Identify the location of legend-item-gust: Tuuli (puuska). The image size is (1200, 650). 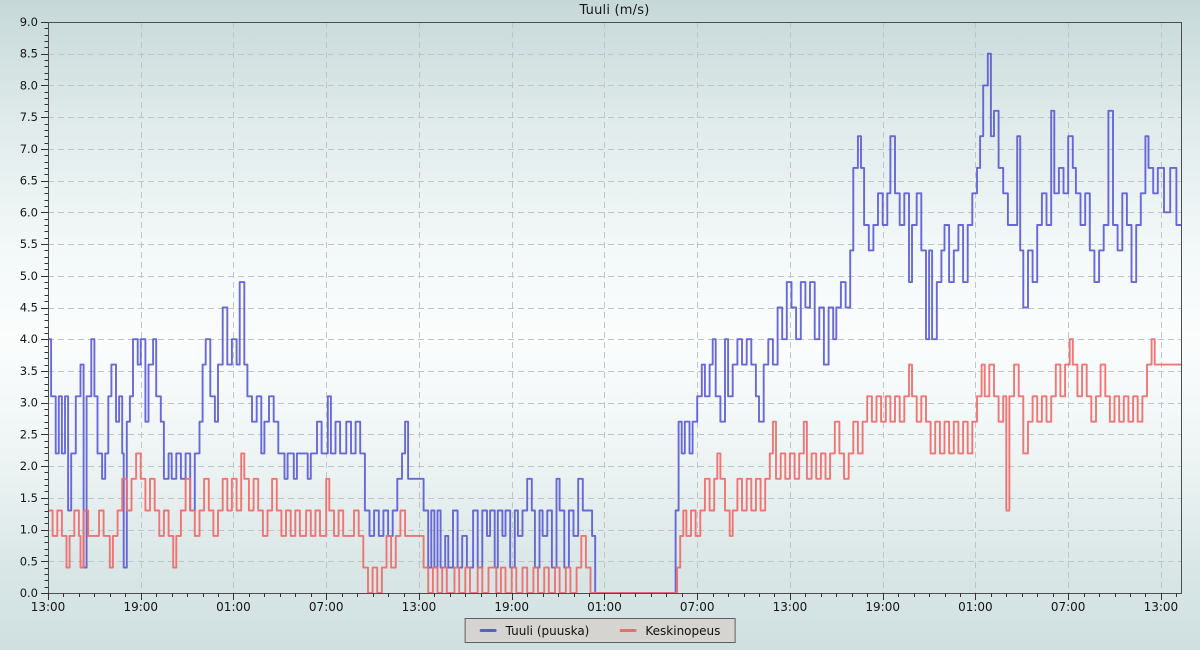
(534, 630).